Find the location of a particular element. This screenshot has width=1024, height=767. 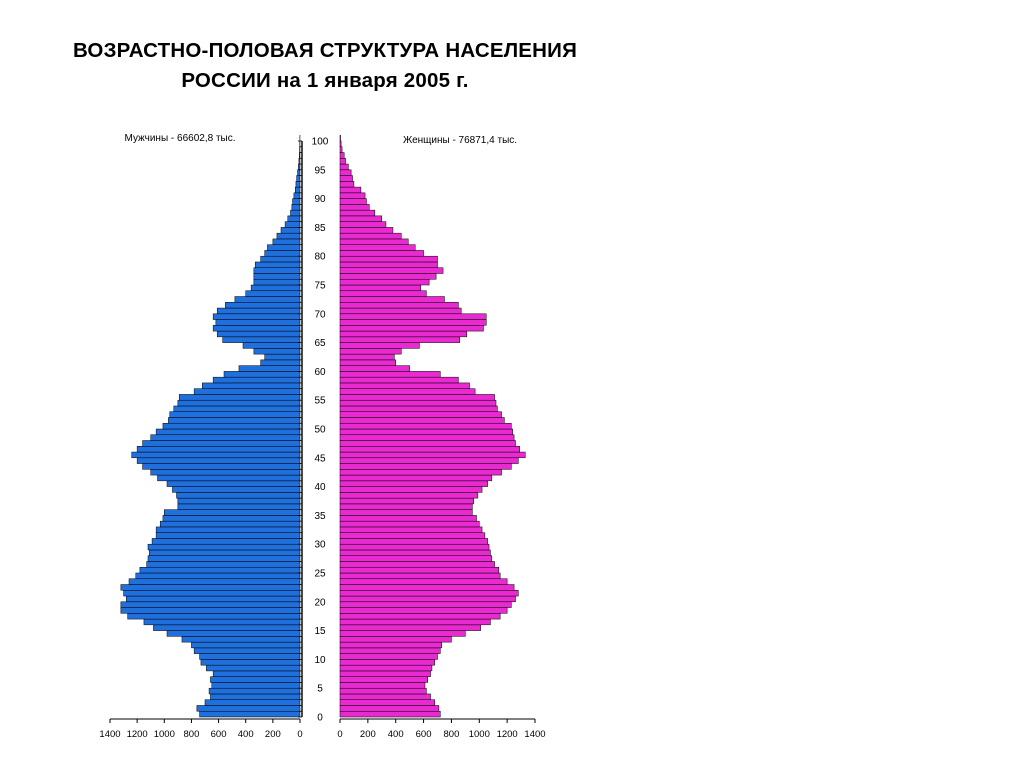

female-series-label: Женщины - 76871,4 тыс. is located at coordinates (460, 140).